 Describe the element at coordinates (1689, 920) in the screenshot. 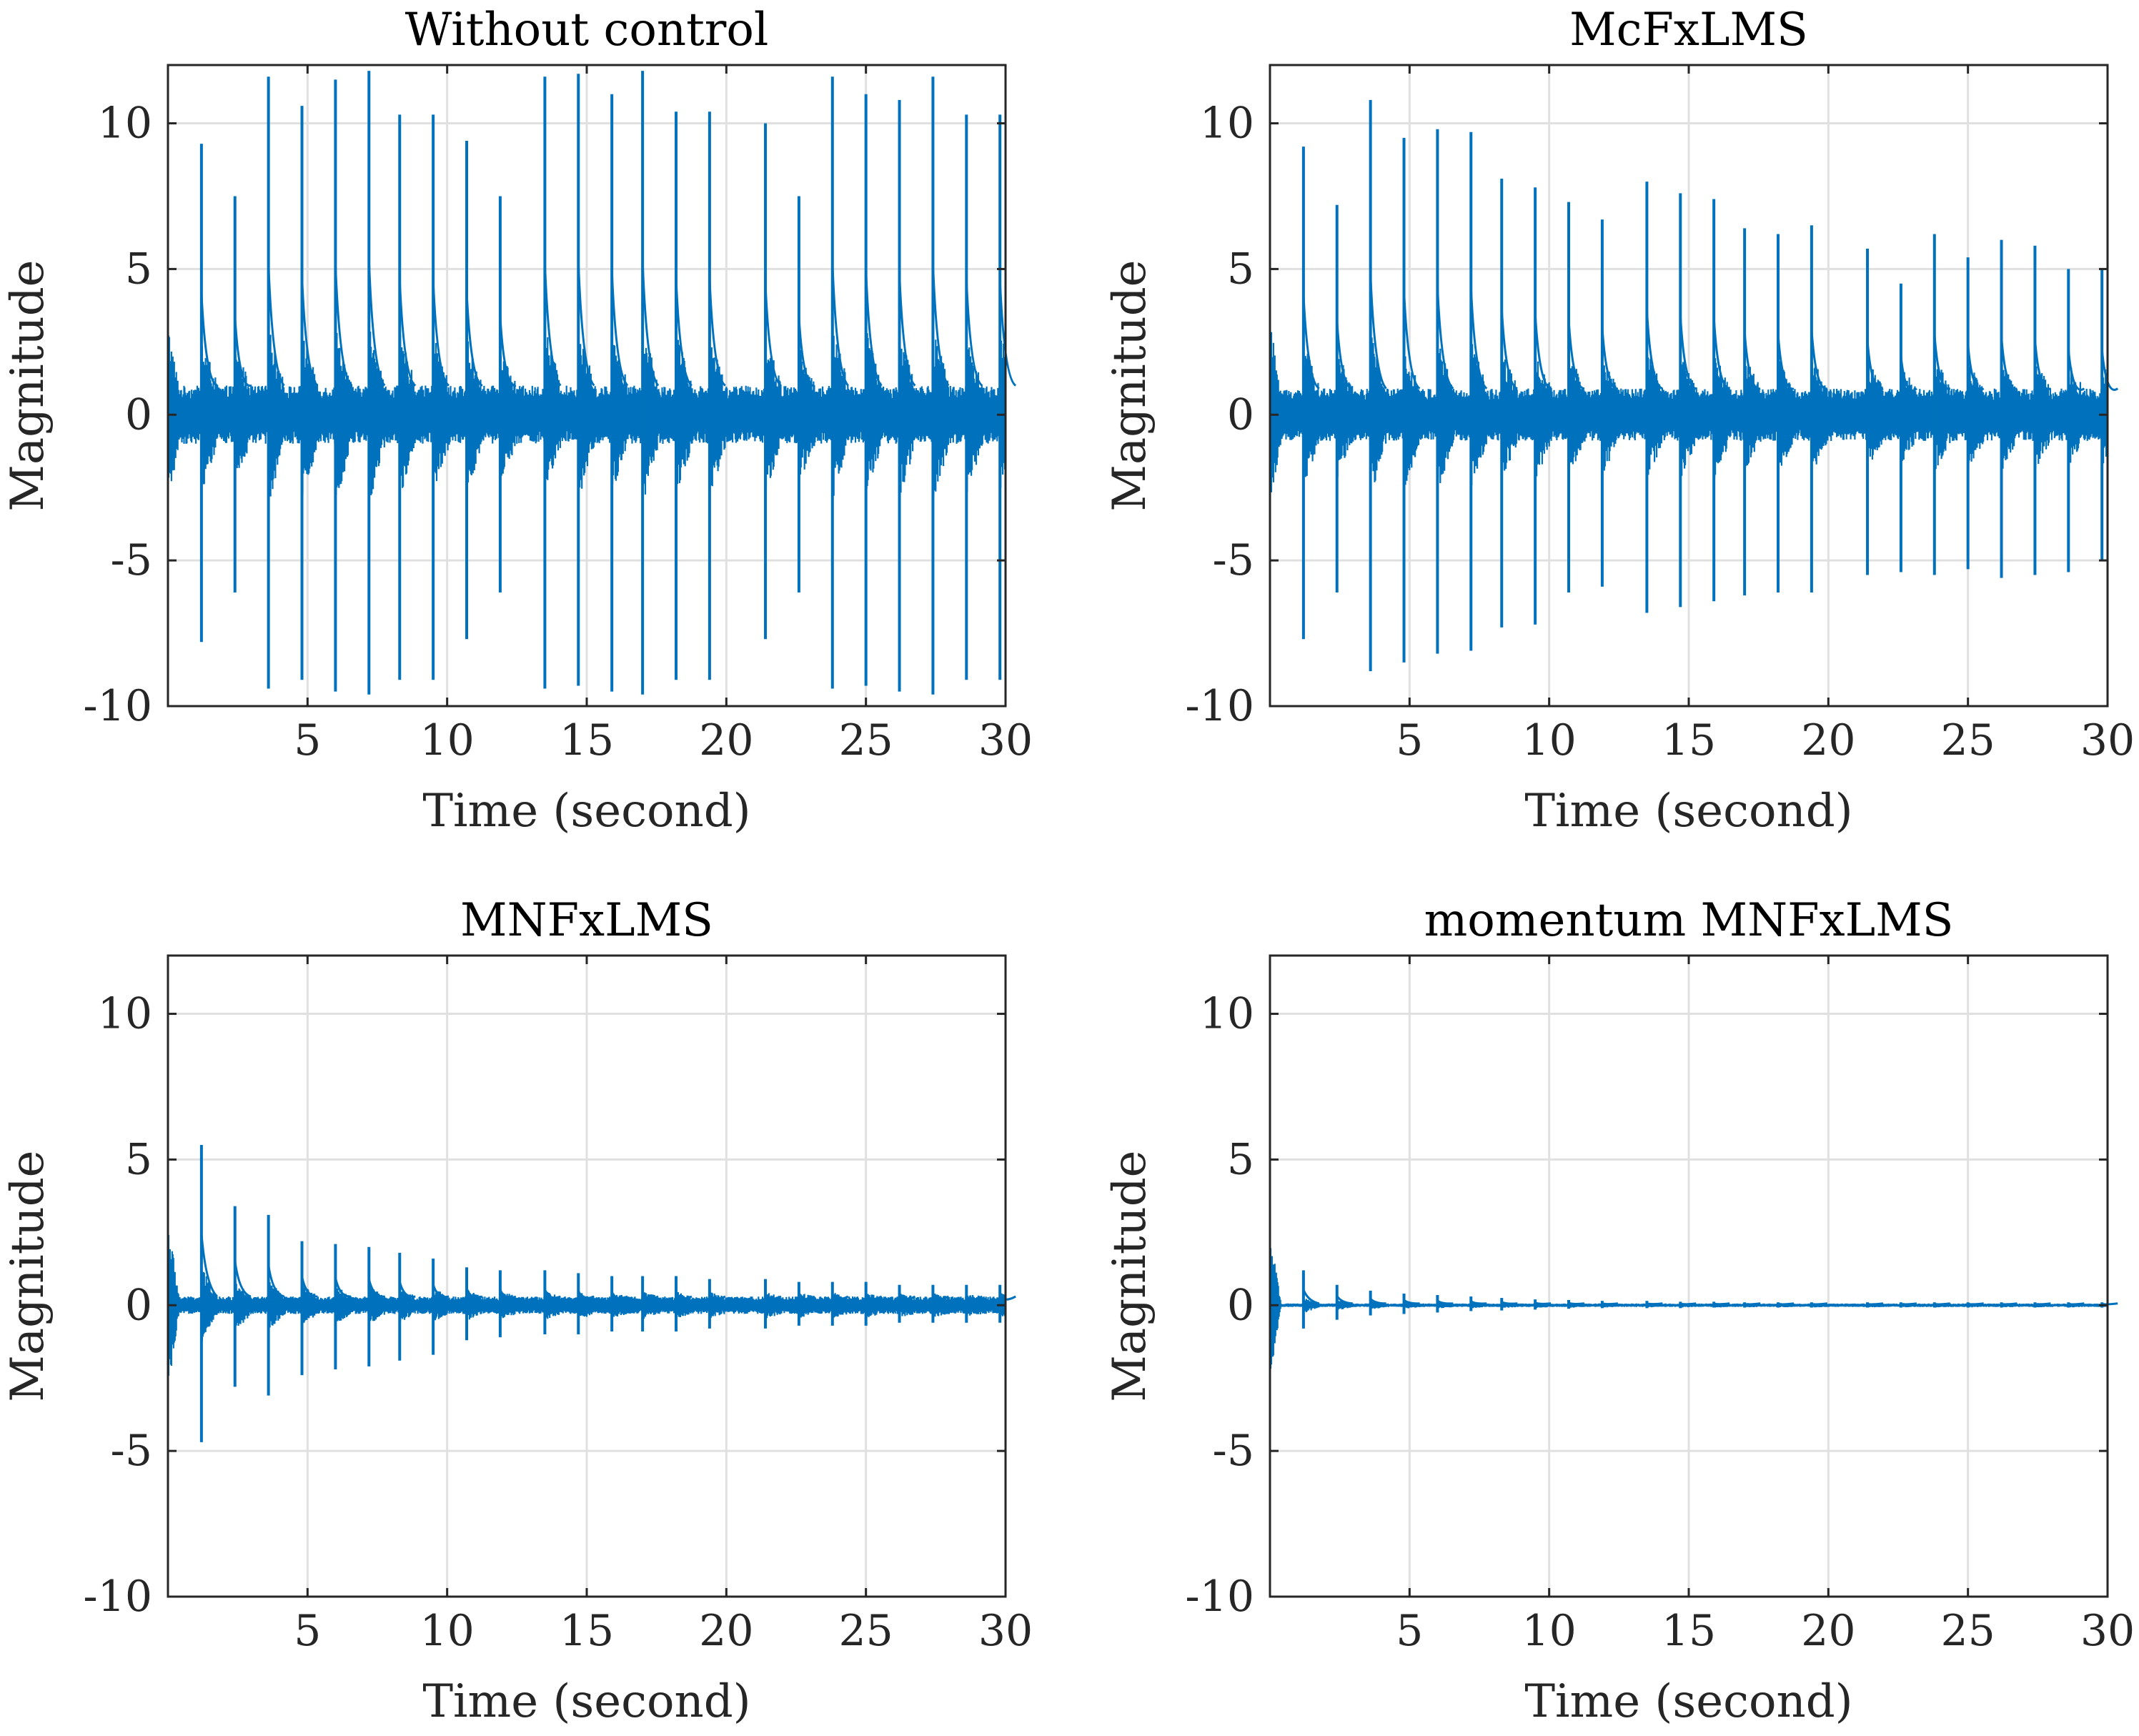

I see `chart-title: momentum MNFxLMS` at that location.